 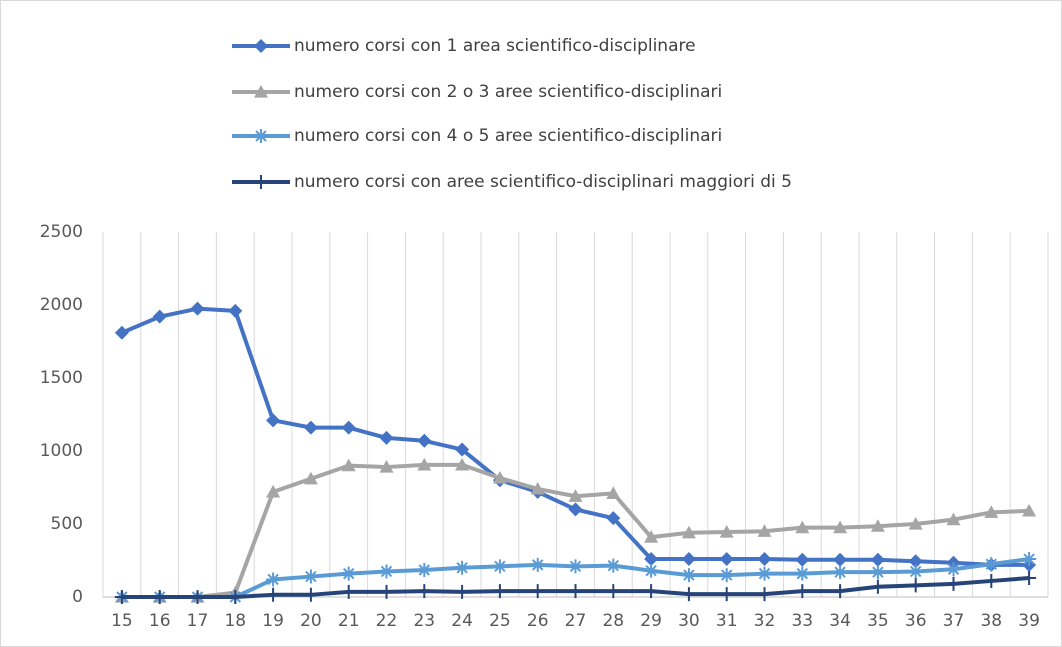 What do you see at coordinates (462, 621) in the screenshot?
I see `x-tick-label: 24` at bounding box center [462, 621].